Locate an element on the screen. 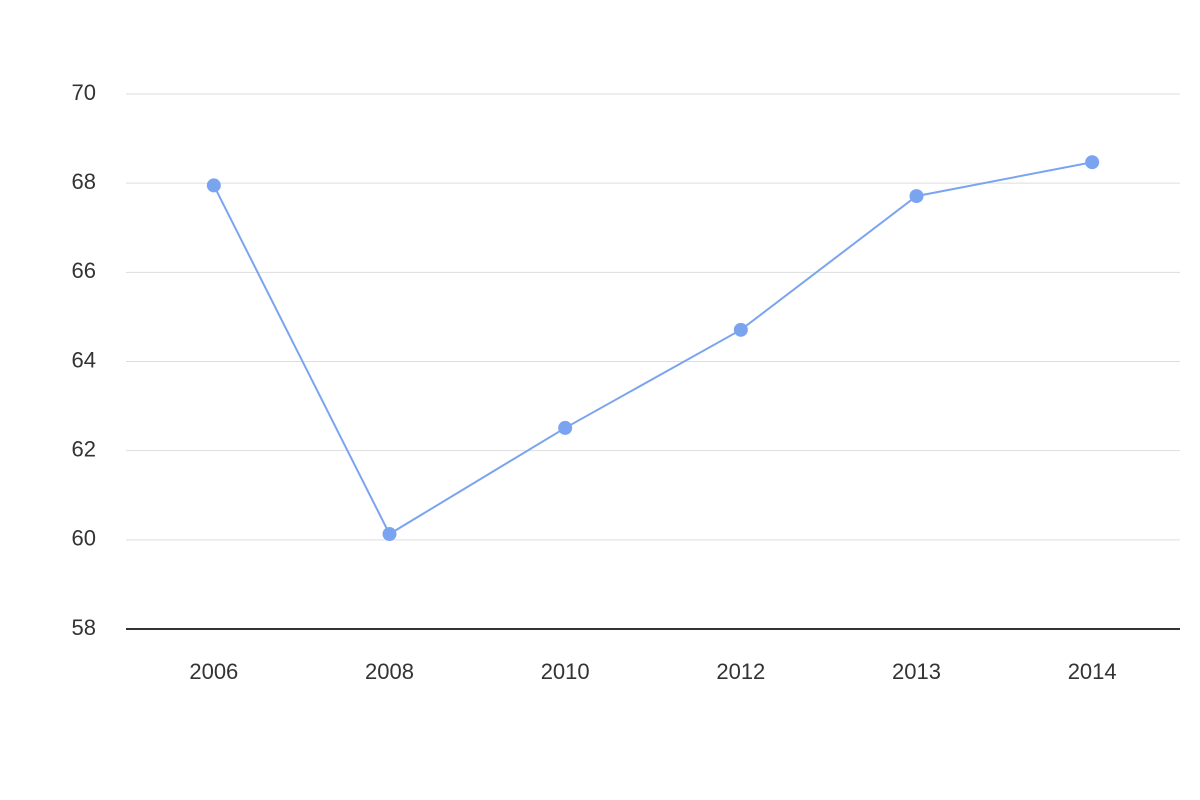 The image size is (1200, 800). y-tick-label: 60 is located at coordinates (84, 538).